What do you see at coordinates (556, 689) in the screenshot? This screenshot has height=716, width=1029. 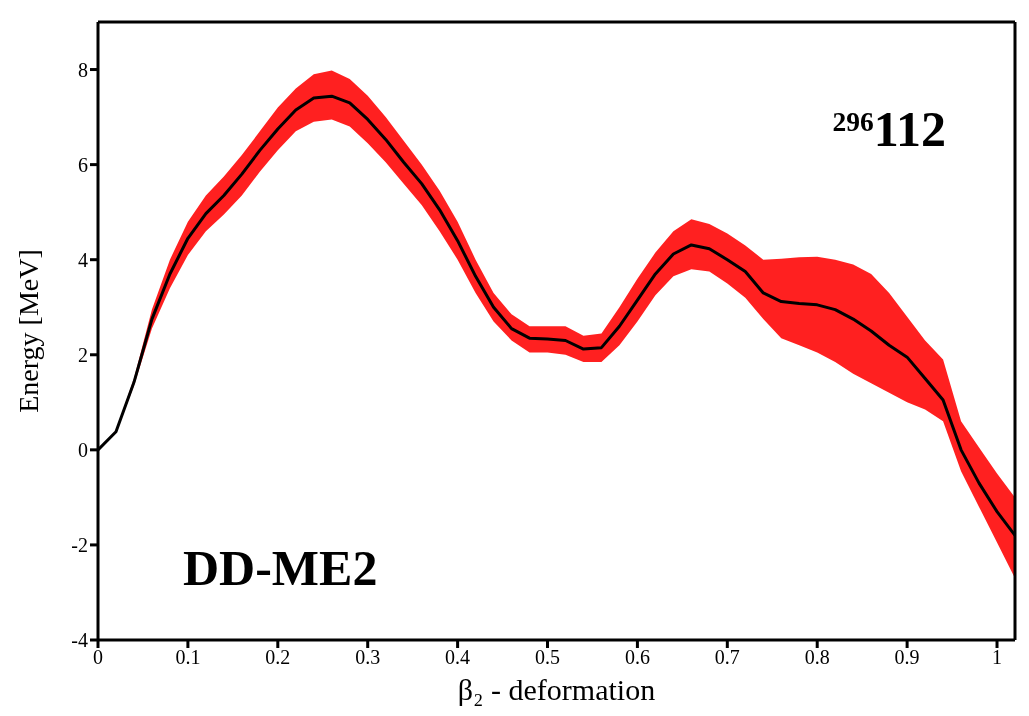 I see `x-axis-title: β₂ - deformation` at bounding box center [556, 689].